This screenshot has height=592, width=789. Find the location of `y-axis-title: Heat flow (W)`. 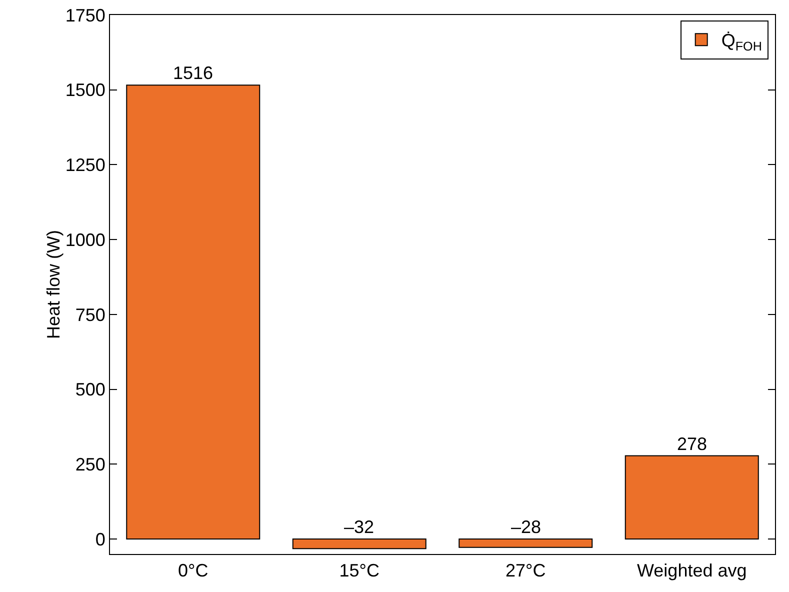

y-axis-title: Heat flow (W) is located at coordinates (53, 285).